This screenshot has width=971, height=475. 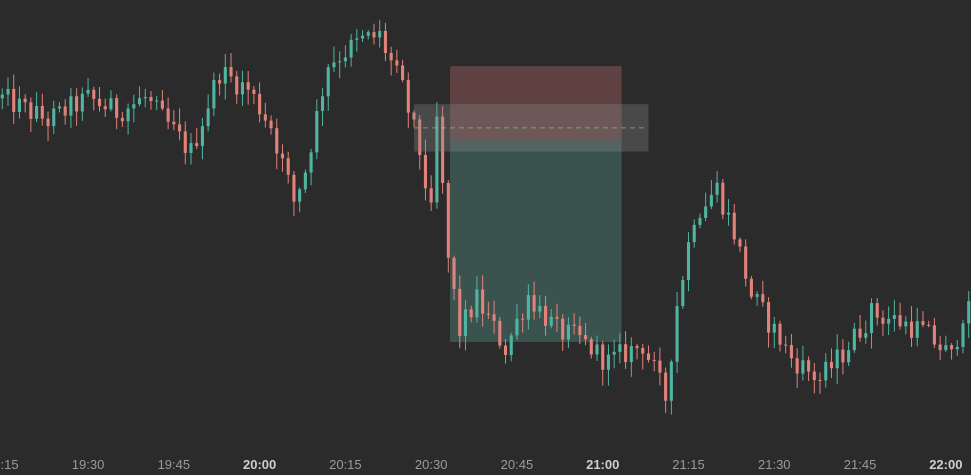 I want to click on take-profit-zone, so click(x=536, y=241).